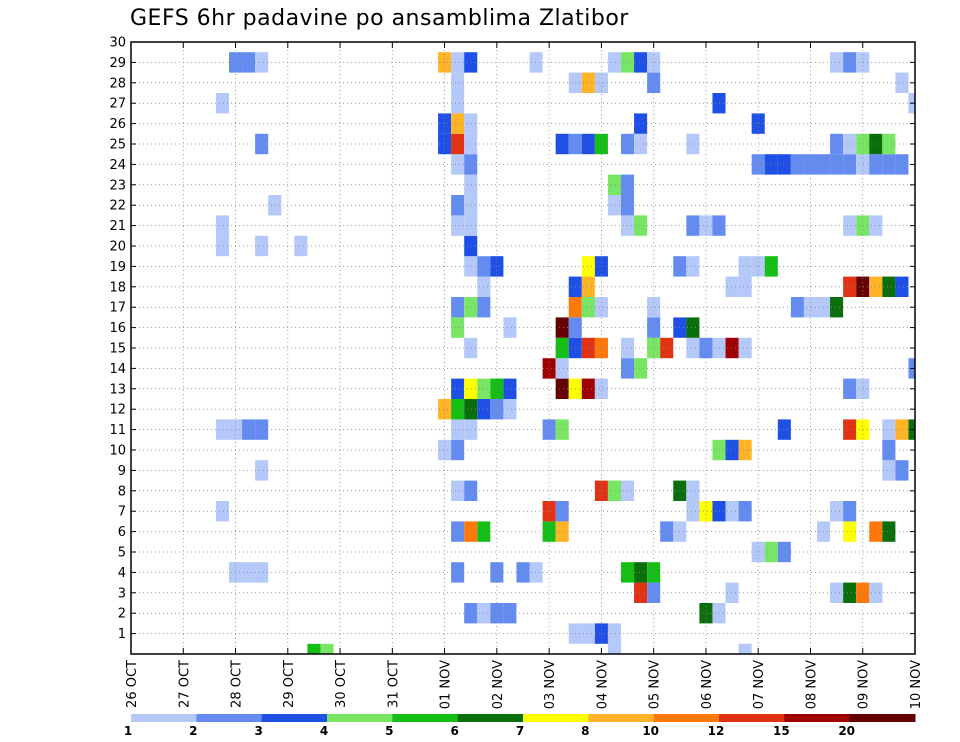  What do you see at coordinates (550, 684) in the screenshot?
I see `x-tick-label: 03 NOV` at bounding box center [550, 684].